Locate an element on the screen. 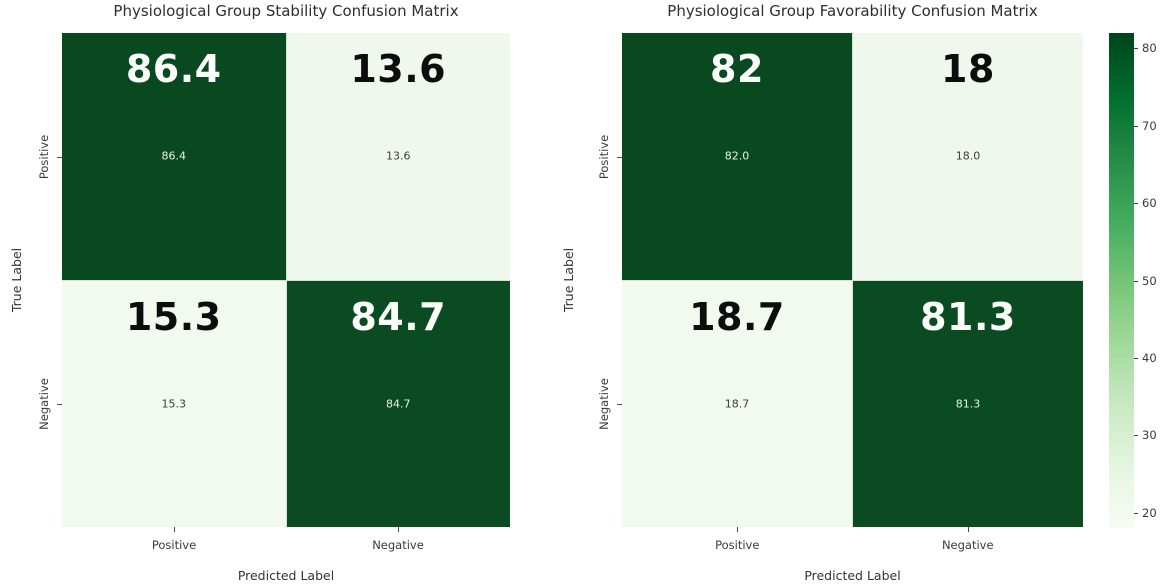 Image resolution: width=1160 pixels, height=587 pixels. small-value-label: 18.7 is located at coordinates (737, 404).